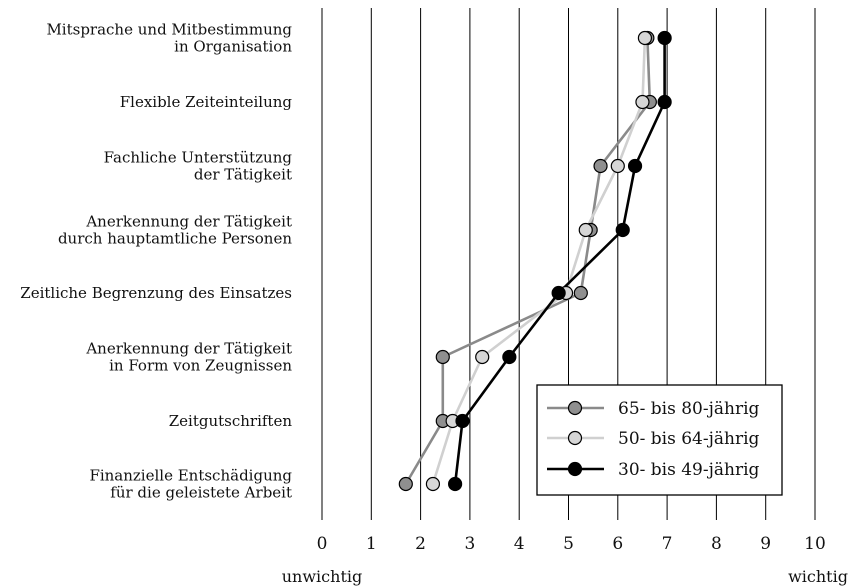 The height and width of the screenshot is (588, 852). What do you see at coordinates (156, 293) in the screenshot?
I see `category-label: Zeitliche Begrenzung des Einsatzes` at bounding box center [156, 293].